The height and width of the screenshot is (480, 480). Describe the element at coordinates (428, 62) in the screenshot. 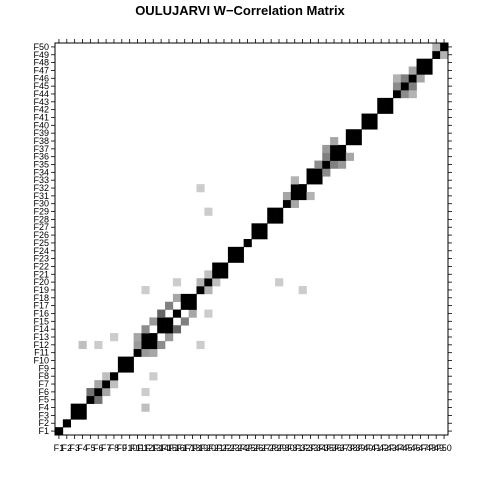

I see `cell-F48-F48` at that location.